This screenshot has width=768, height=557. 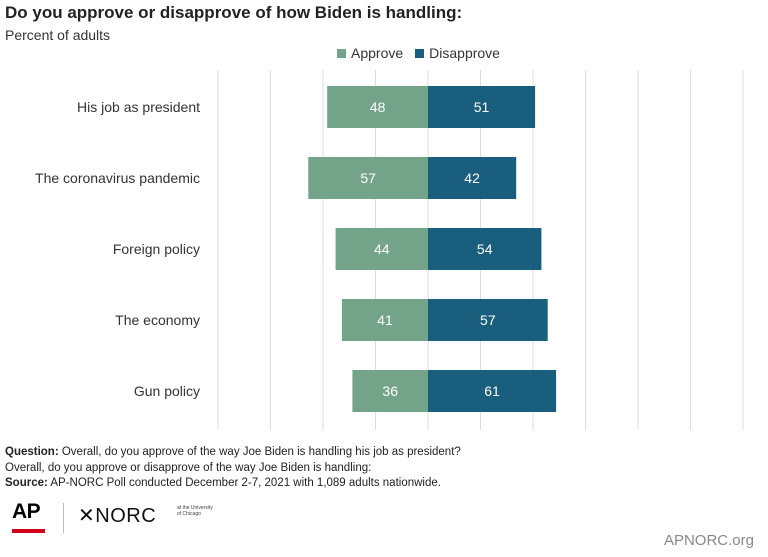 I want to click on data-label-approve: 36, so click(x=390, y=391).